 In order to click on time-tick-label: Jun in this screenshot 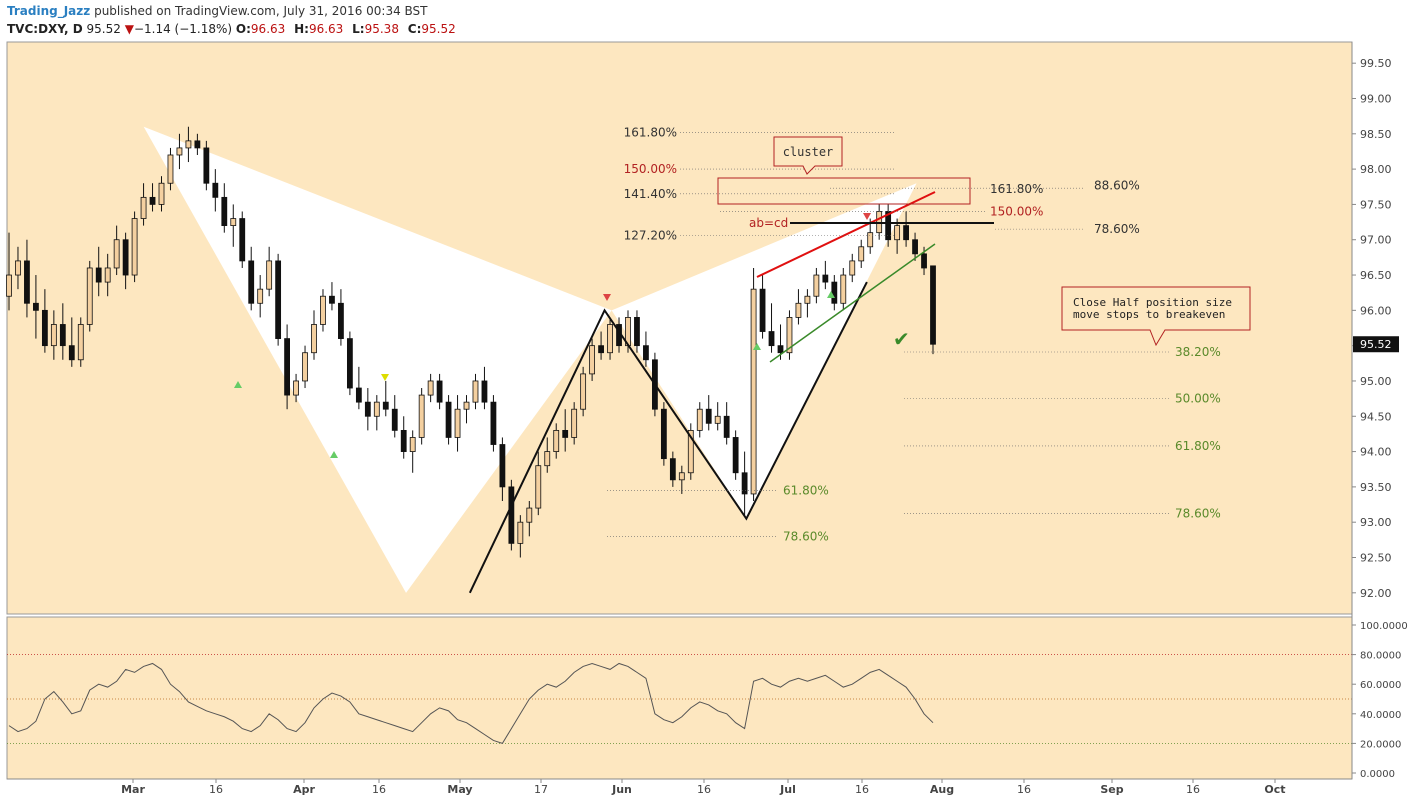, I will do `click(621, 789)`.